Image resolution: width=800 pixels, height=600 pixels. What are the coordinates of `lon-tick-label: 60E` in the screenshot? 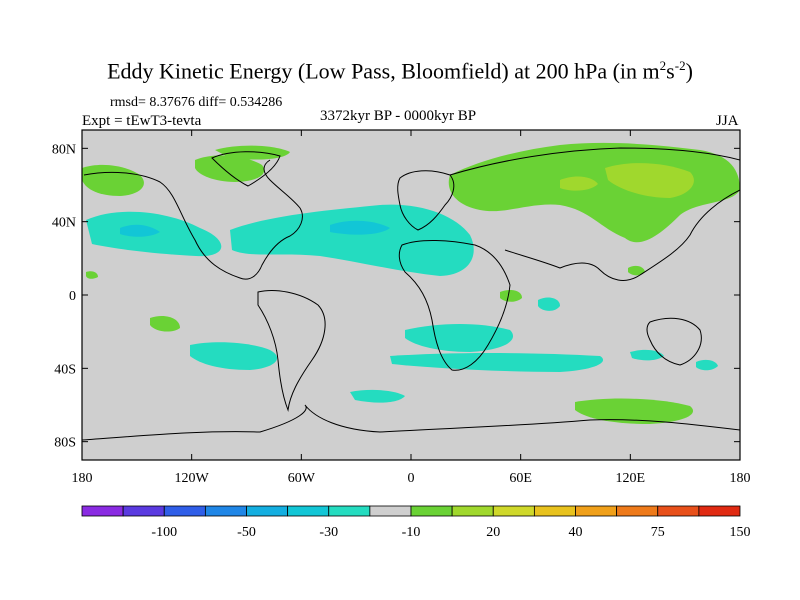 It's located at (520, 478).